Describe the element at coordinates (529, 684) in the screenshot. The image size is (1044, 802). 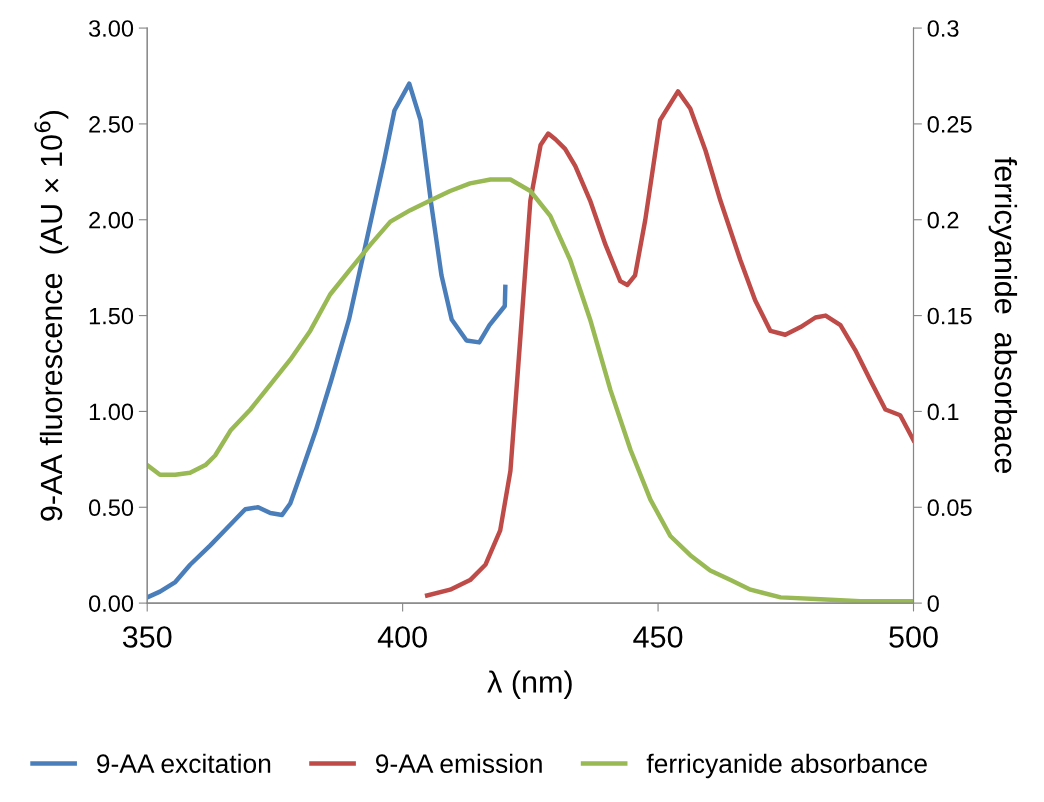
I see `x-axis-title: λ (nm)` at that location.